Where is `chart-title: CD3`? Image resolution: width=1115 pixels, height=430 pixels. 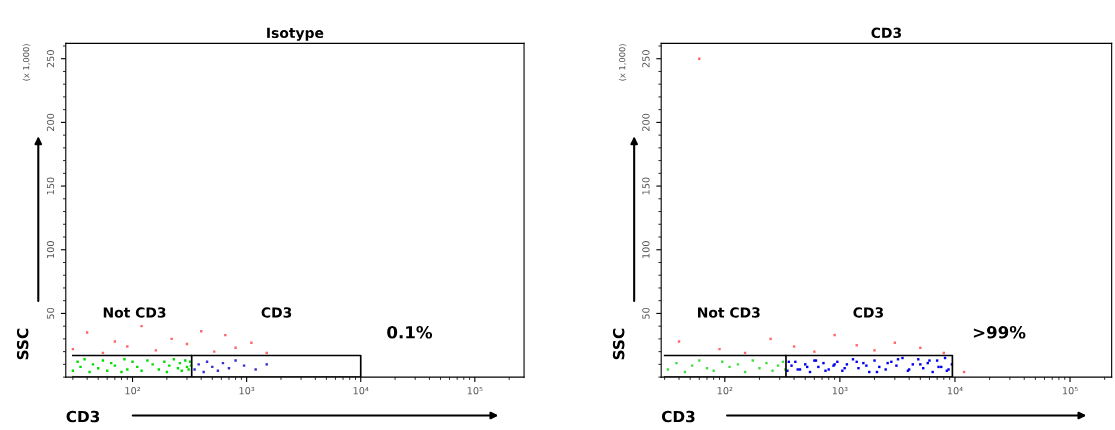
chart-title: CD3 is located at coordinates (886, 33).